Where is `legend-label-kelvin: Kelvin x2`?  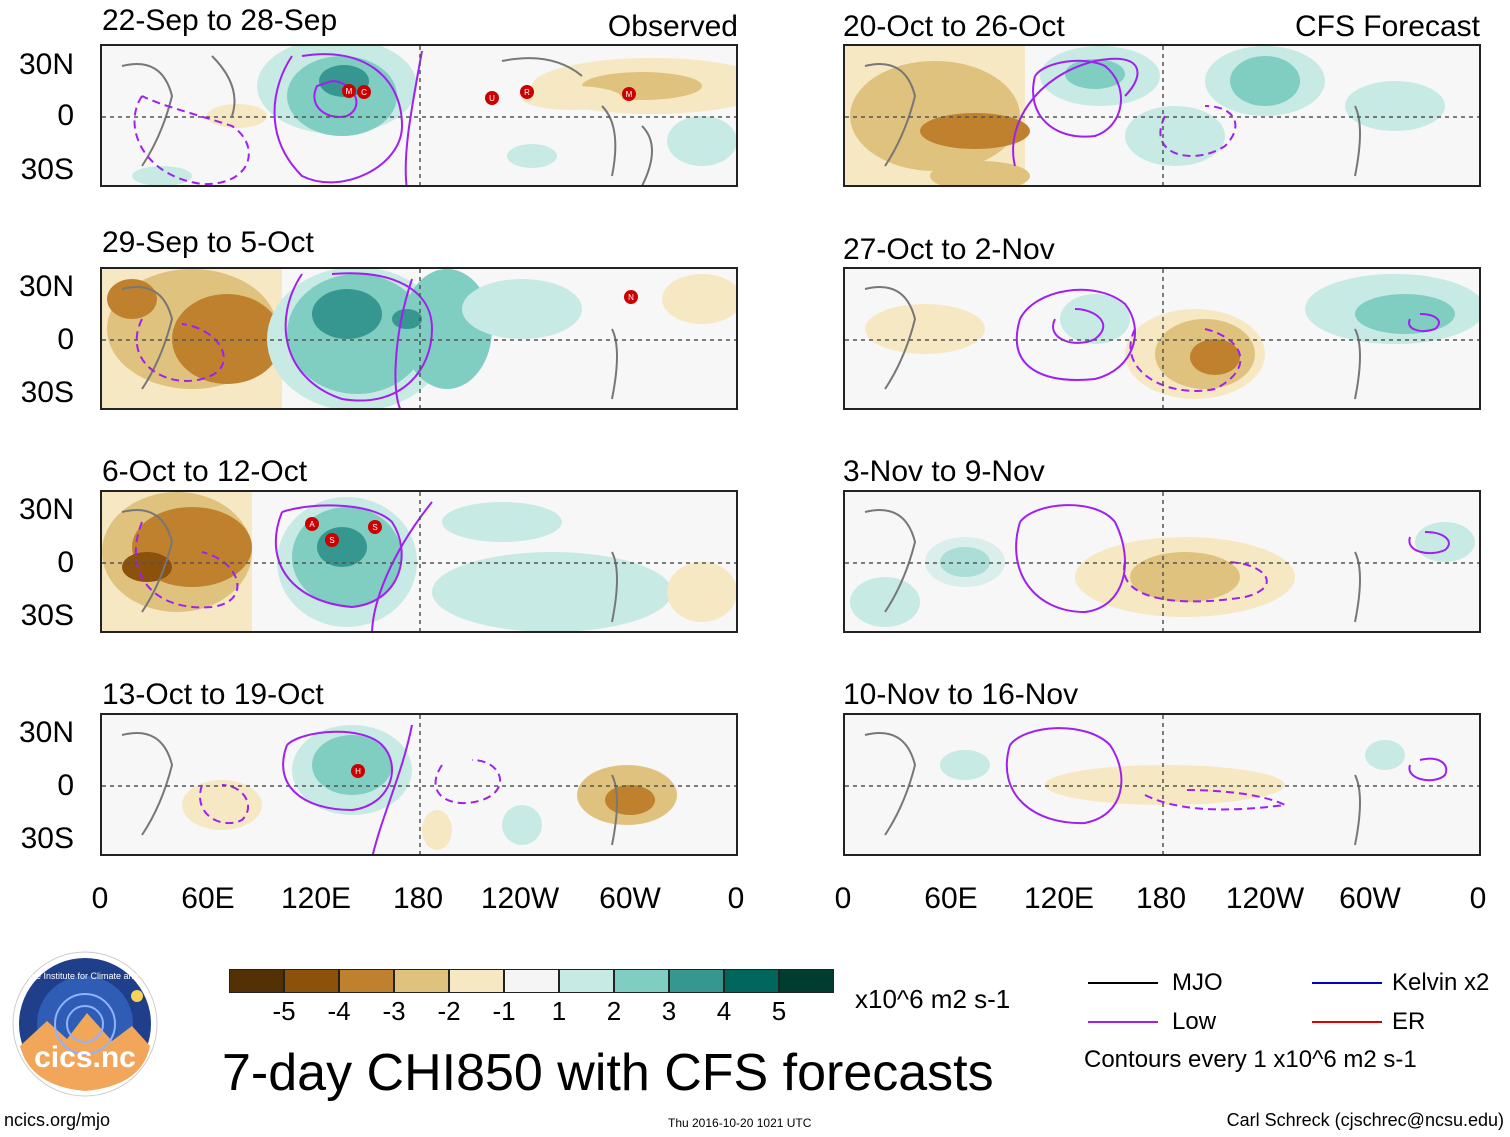 legend-label-kelvin: Kelvin x2 is located at coordinates (1441, 982).